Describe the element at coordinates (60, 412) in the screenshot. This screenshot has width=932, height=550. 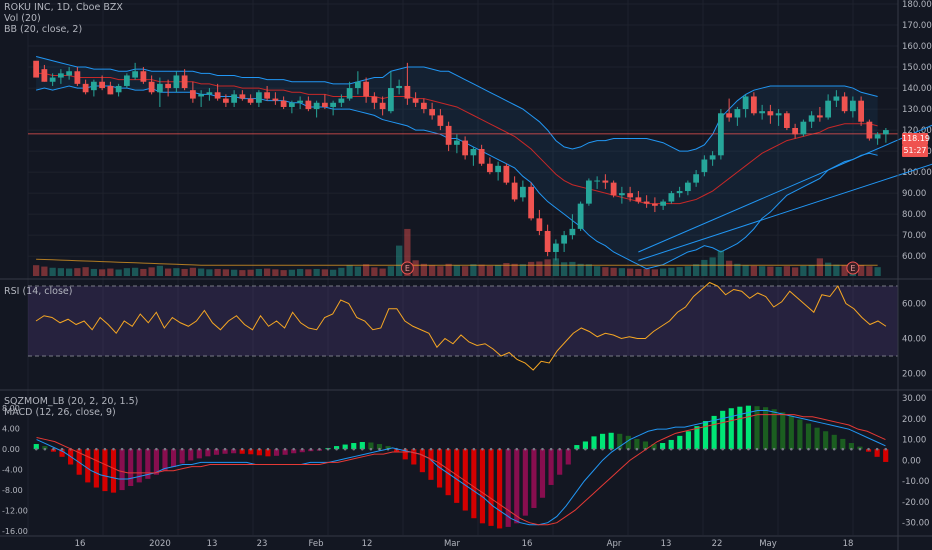
I see `macd-legend: MACD (12, 26, close, 9)` at that location.